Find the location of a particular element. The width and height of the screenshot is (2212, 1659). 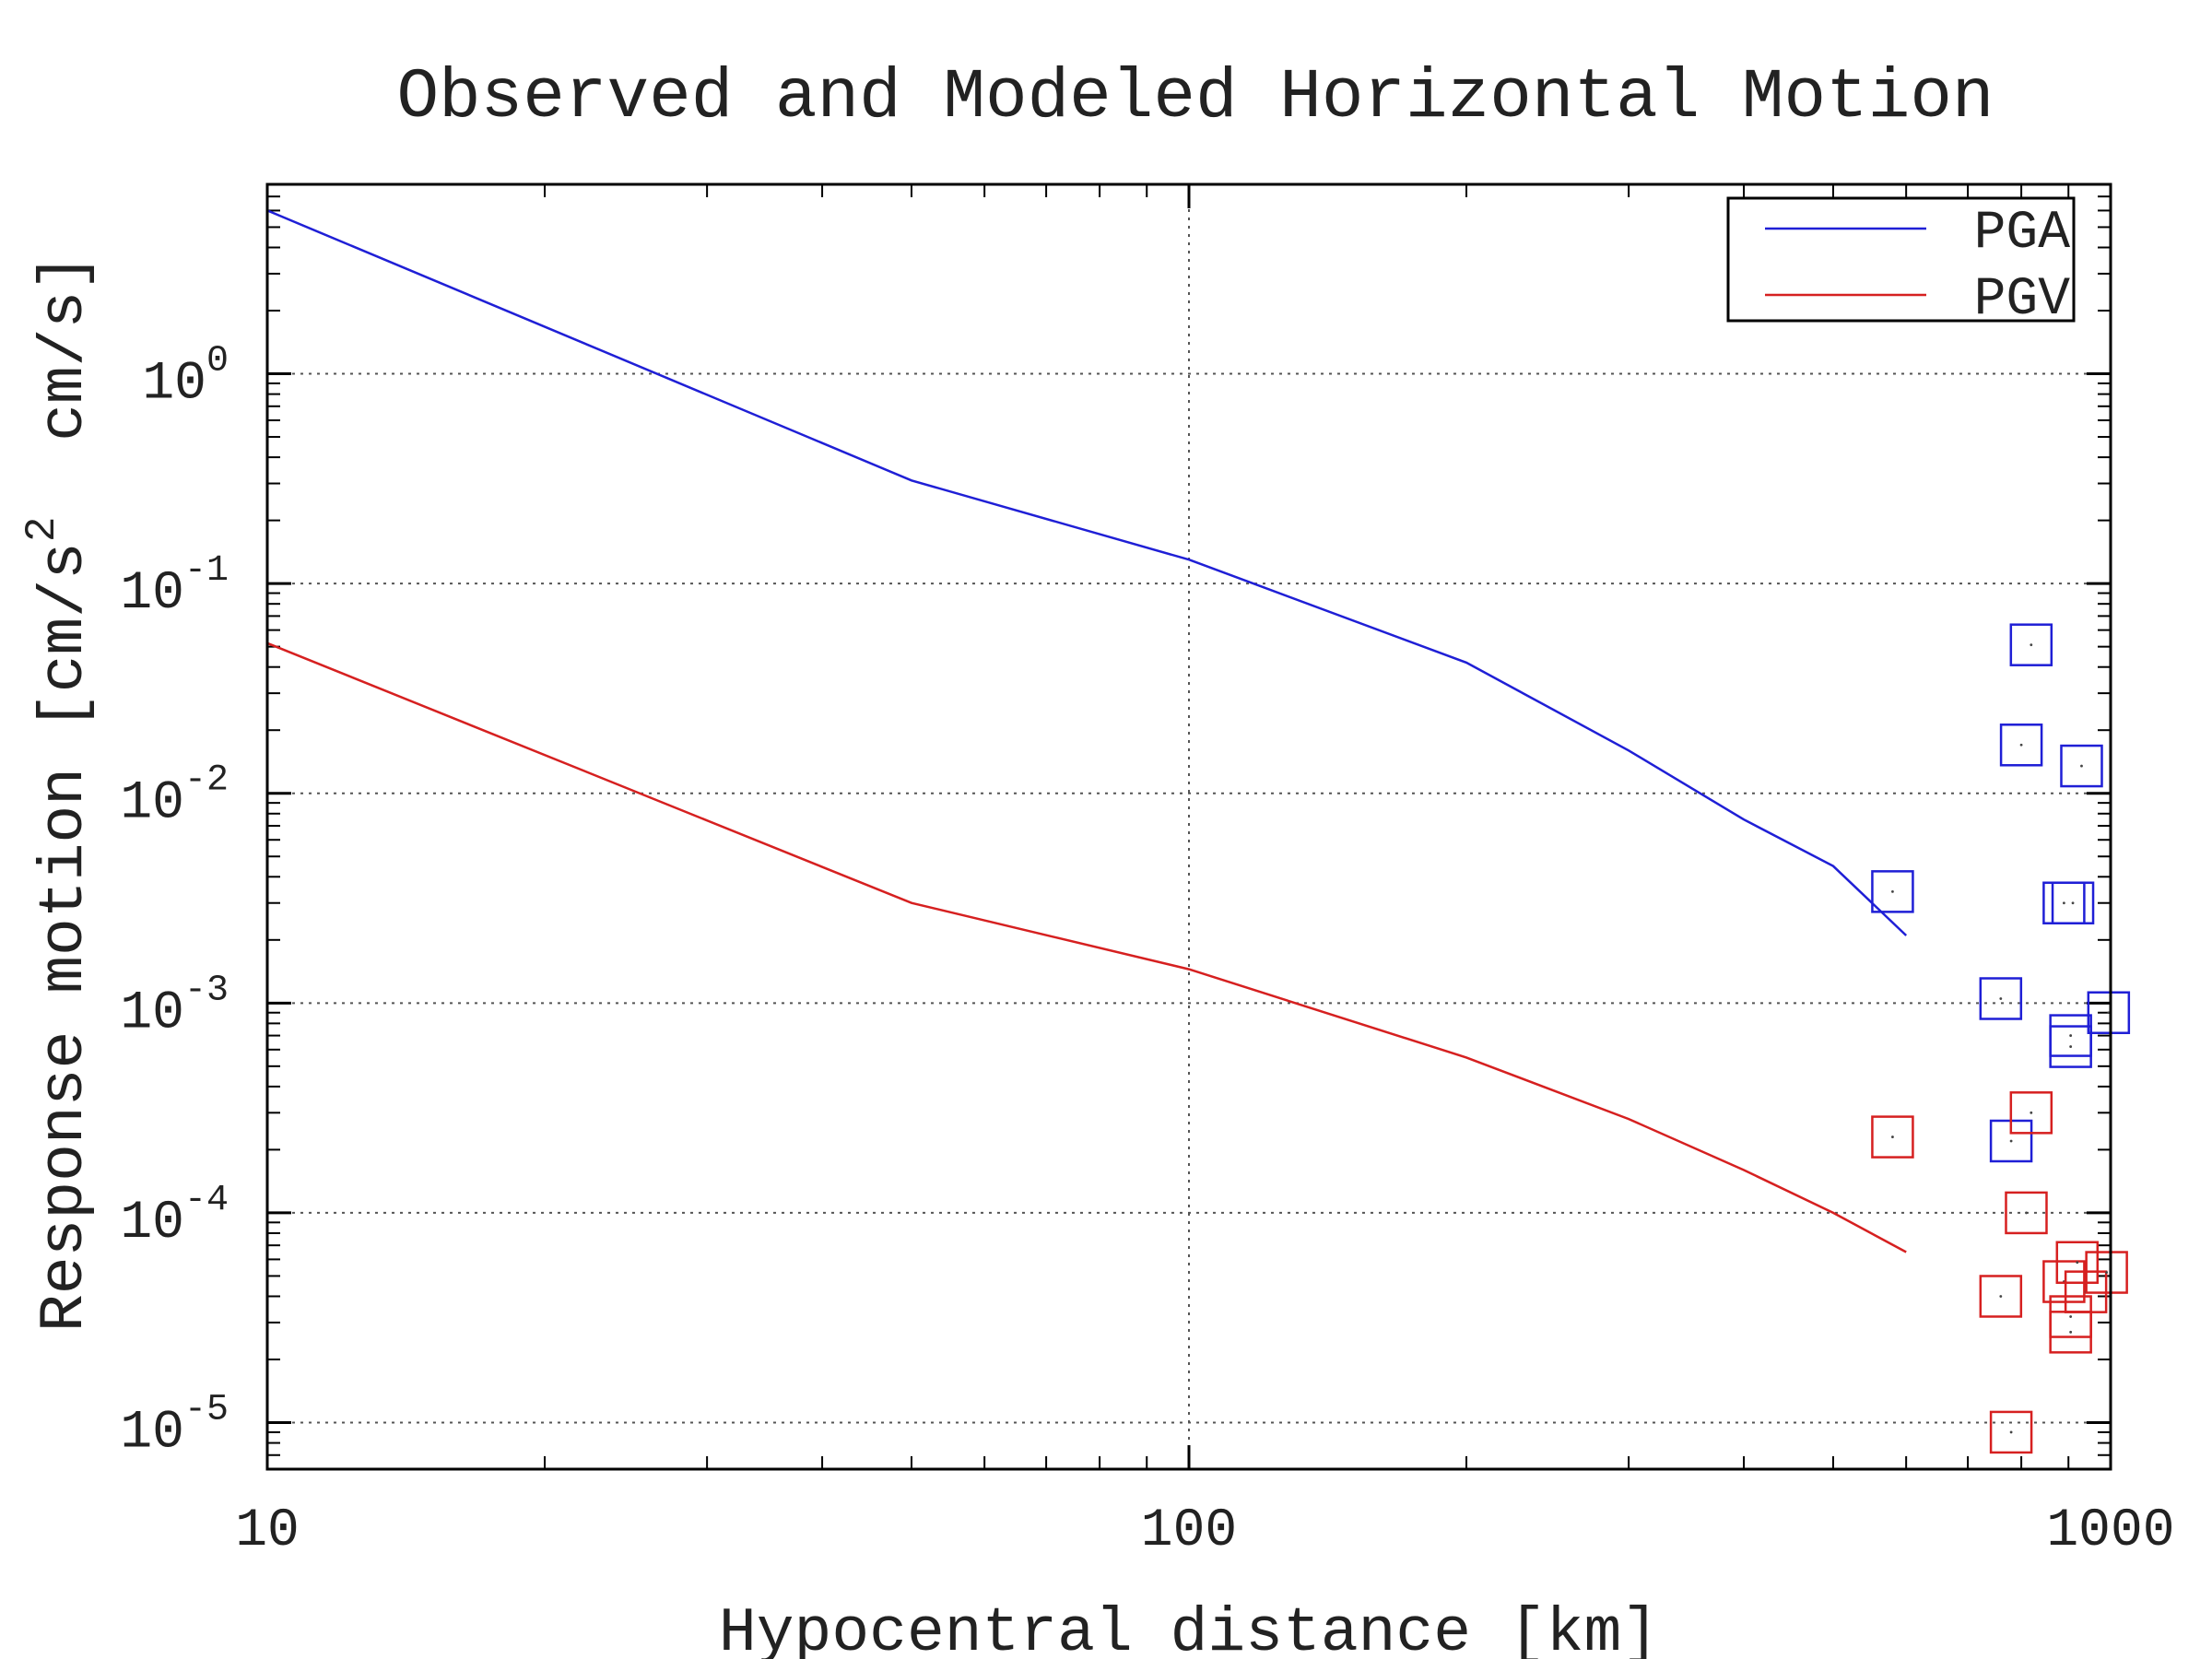

legend-box is located at coordinates (1901, 259).